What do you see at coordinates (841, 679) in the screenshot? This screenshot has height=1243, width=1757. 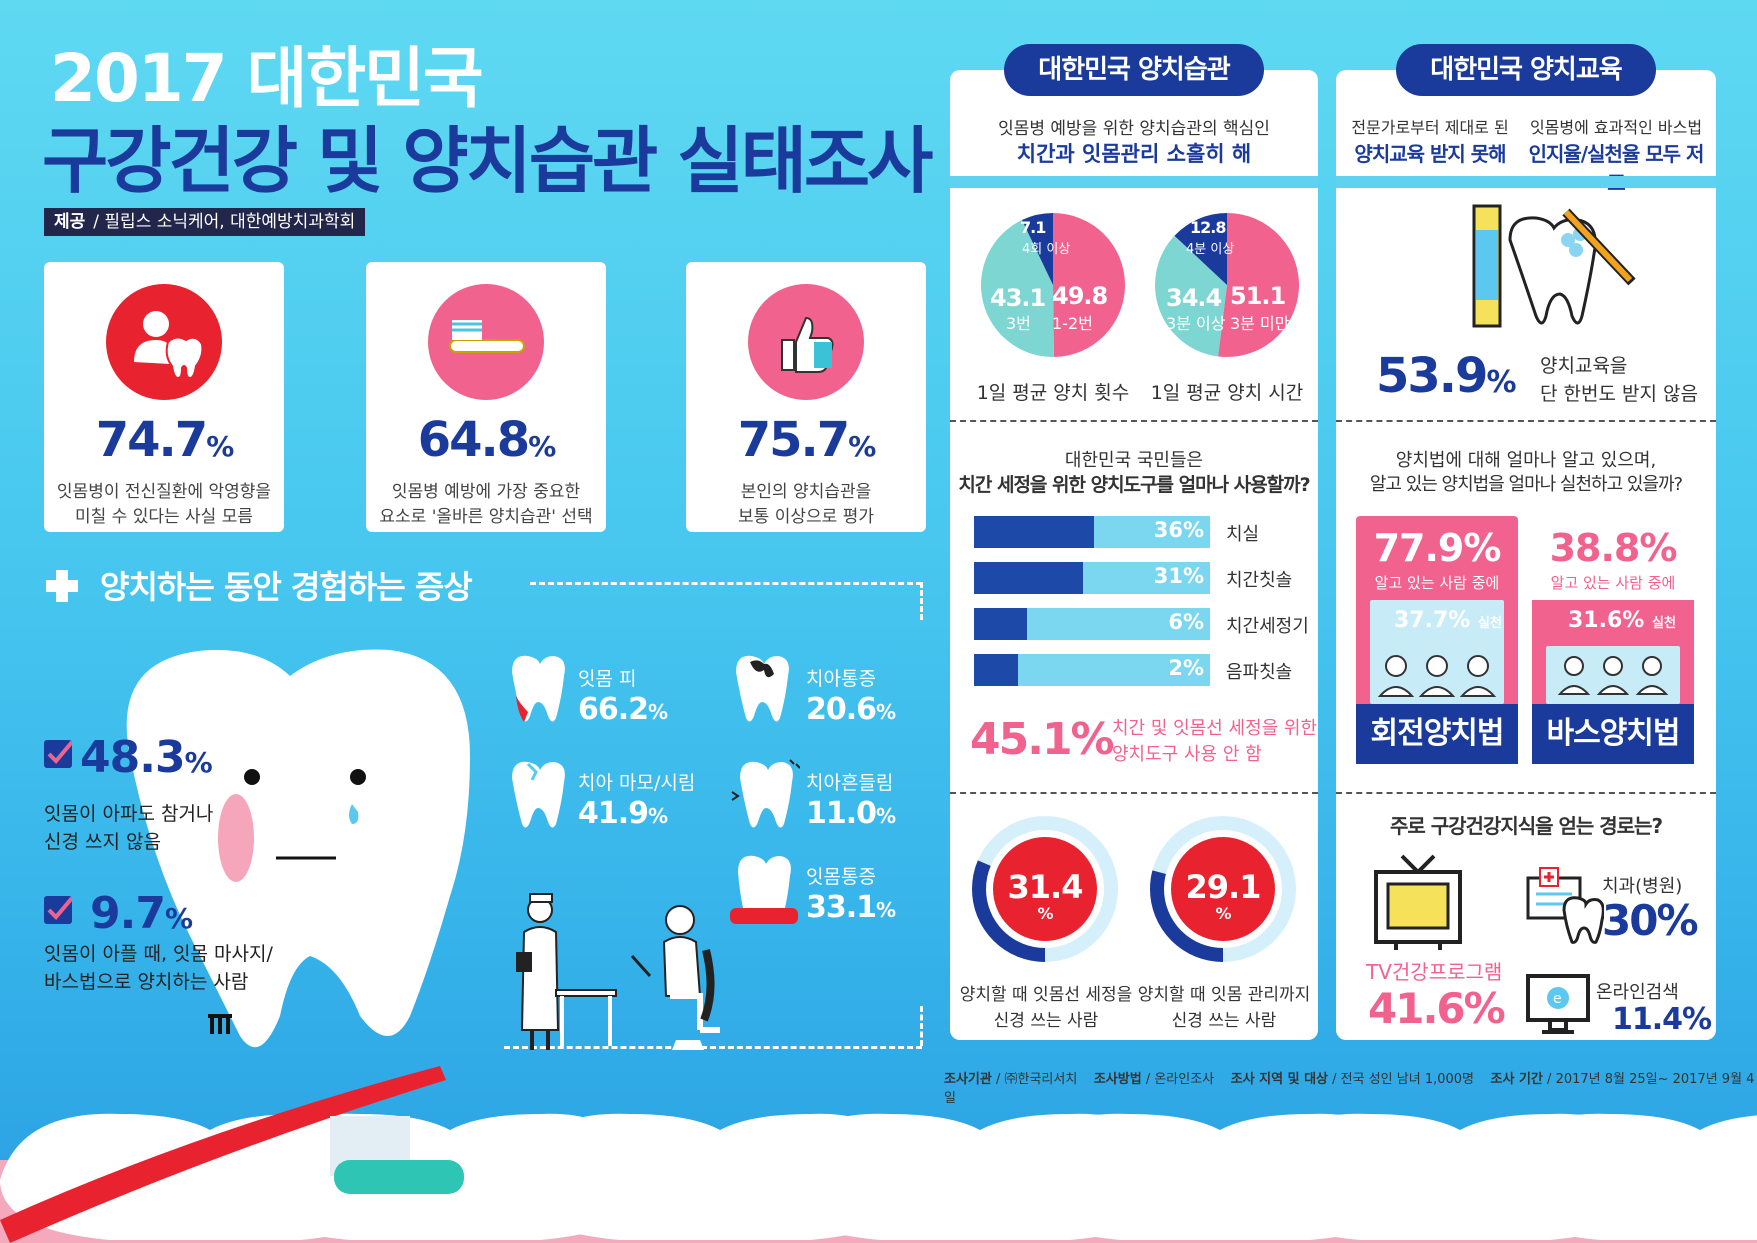 I see `symptom-label-2: 치아통증` at bounding box center [841, 679].